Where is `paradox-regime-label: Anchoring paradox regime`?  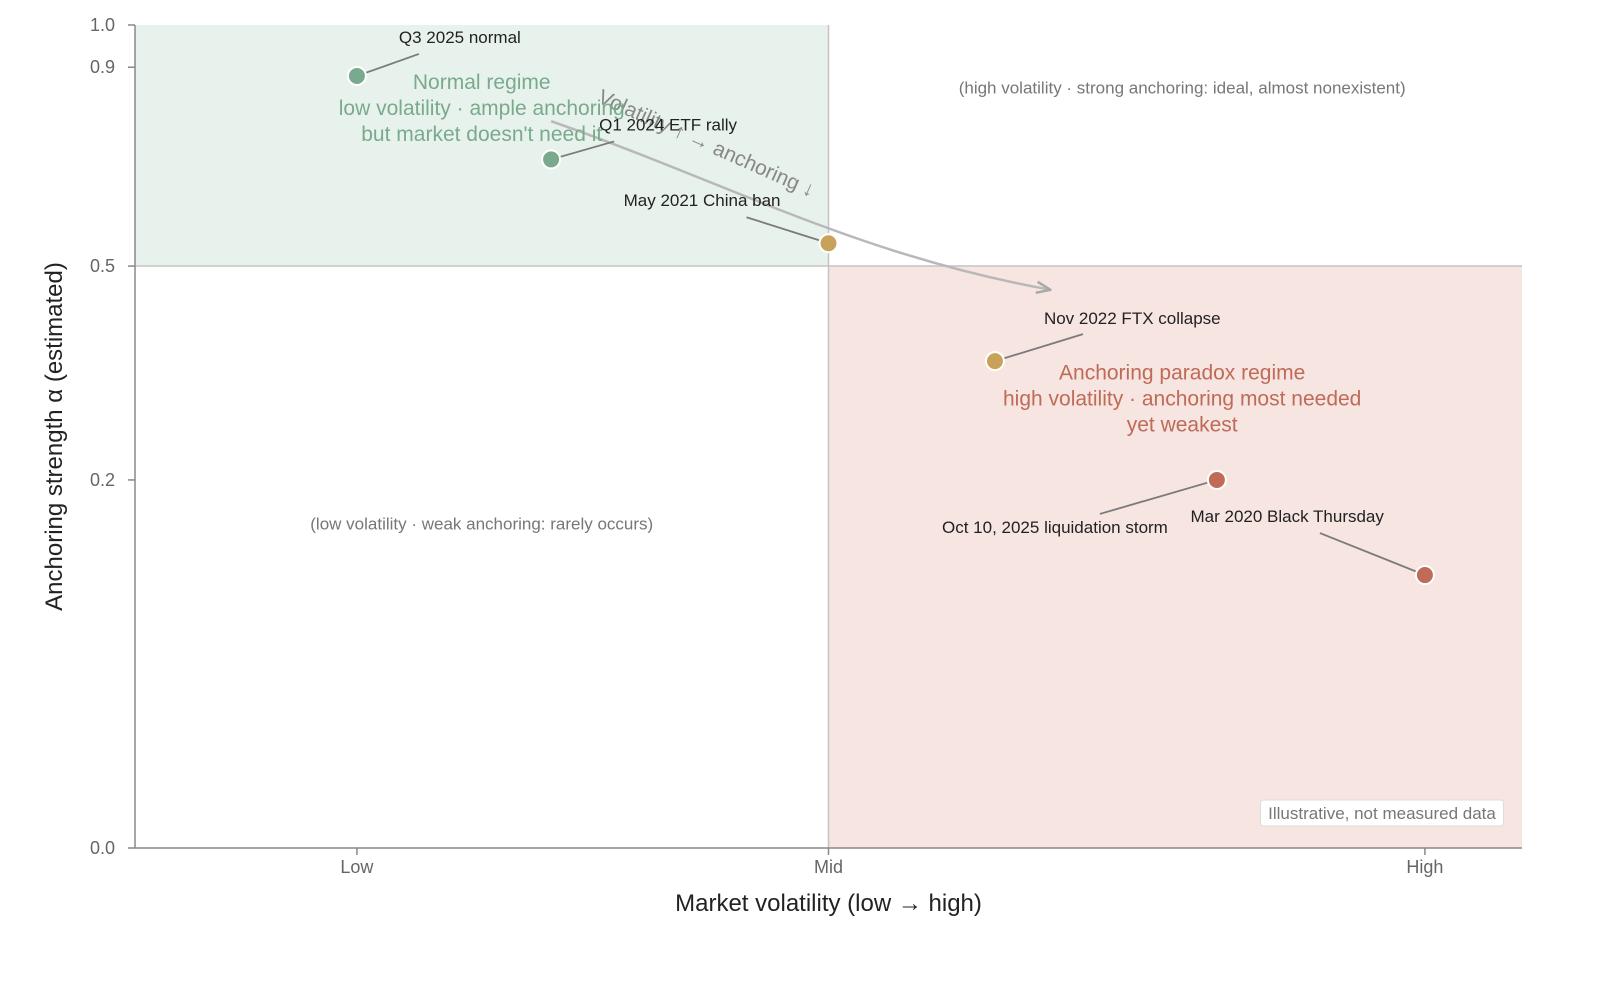
paradox-regime-label: Anchoring paradox regime is located at coordinates (1182, 373).